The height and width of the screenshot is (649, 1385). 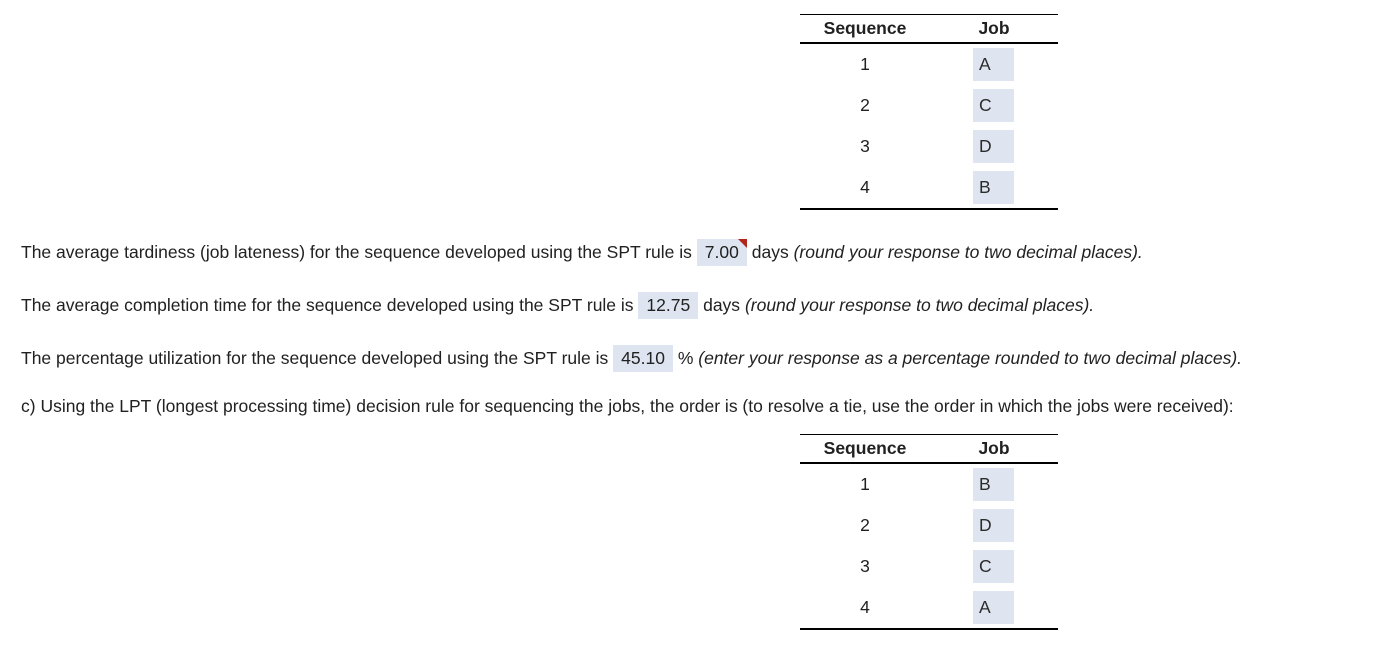 I want to click on incorrect-flag-icon, so click(x=742, y=243).